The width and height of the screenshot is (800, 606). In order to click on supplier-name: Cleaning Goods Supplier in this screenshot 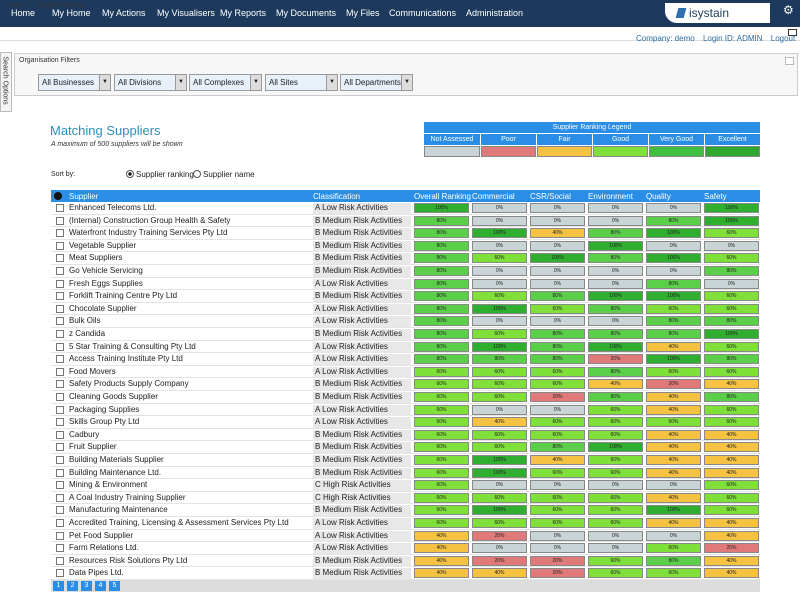, I will do `click(113, 396)`.